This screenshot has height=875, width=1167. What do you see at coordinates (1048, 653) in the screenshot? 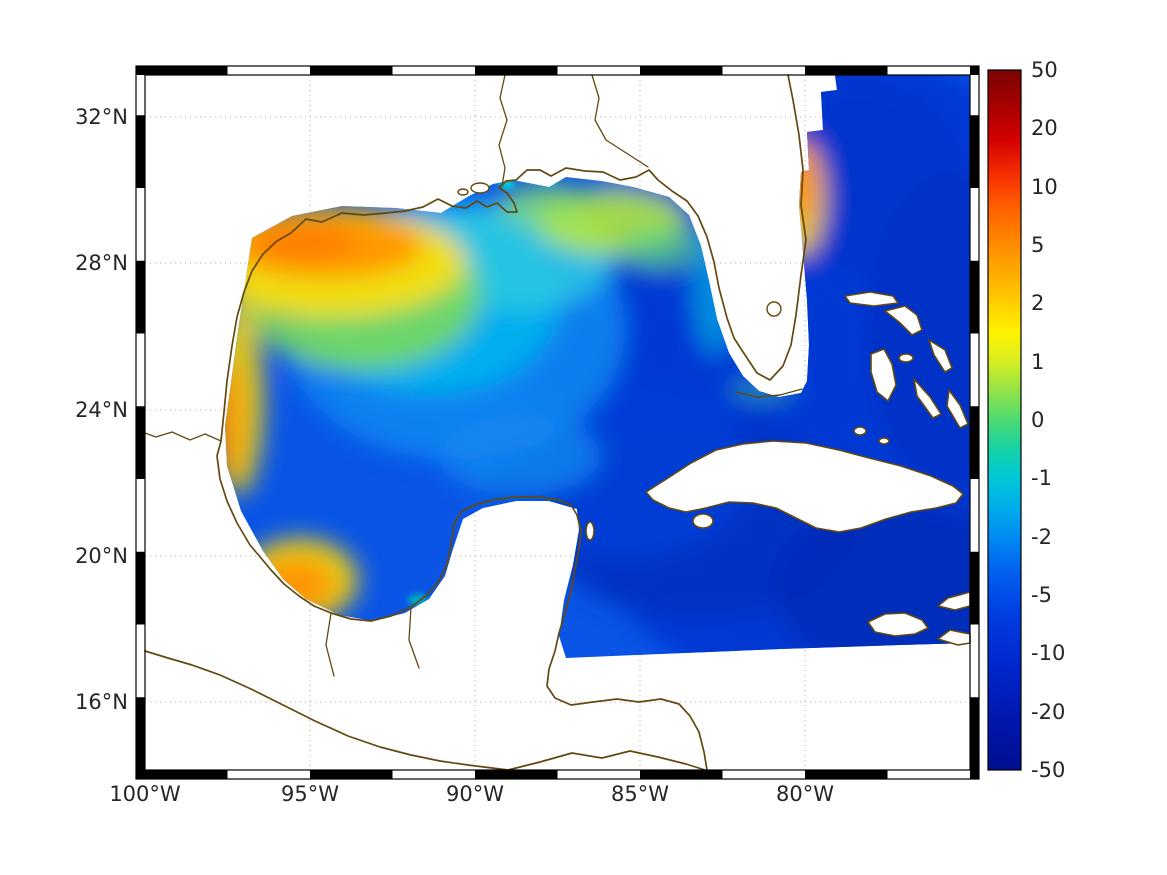
I see `colorbar-tick-label: -10` at bounding box center [1048, 653].